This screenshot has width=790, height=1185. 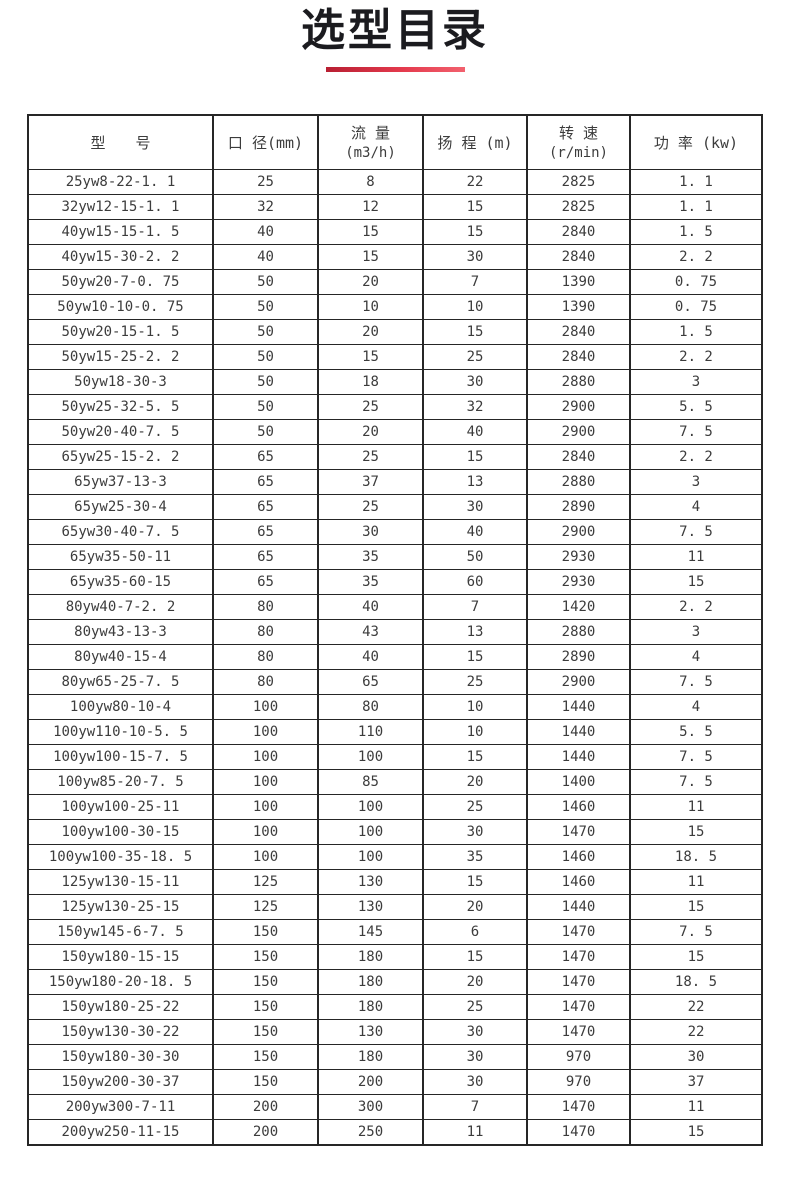 I want to click on table-cell-flow_m3h: 35, so click(x=370, y=582).